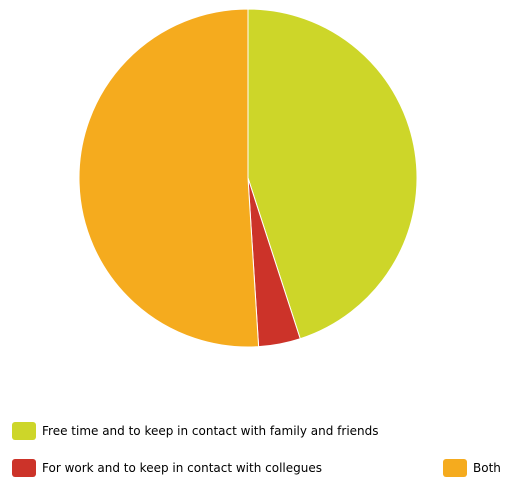 This screenshot has width=512, height=479. I want to click on legend-swatch-both, so click(455, 468).